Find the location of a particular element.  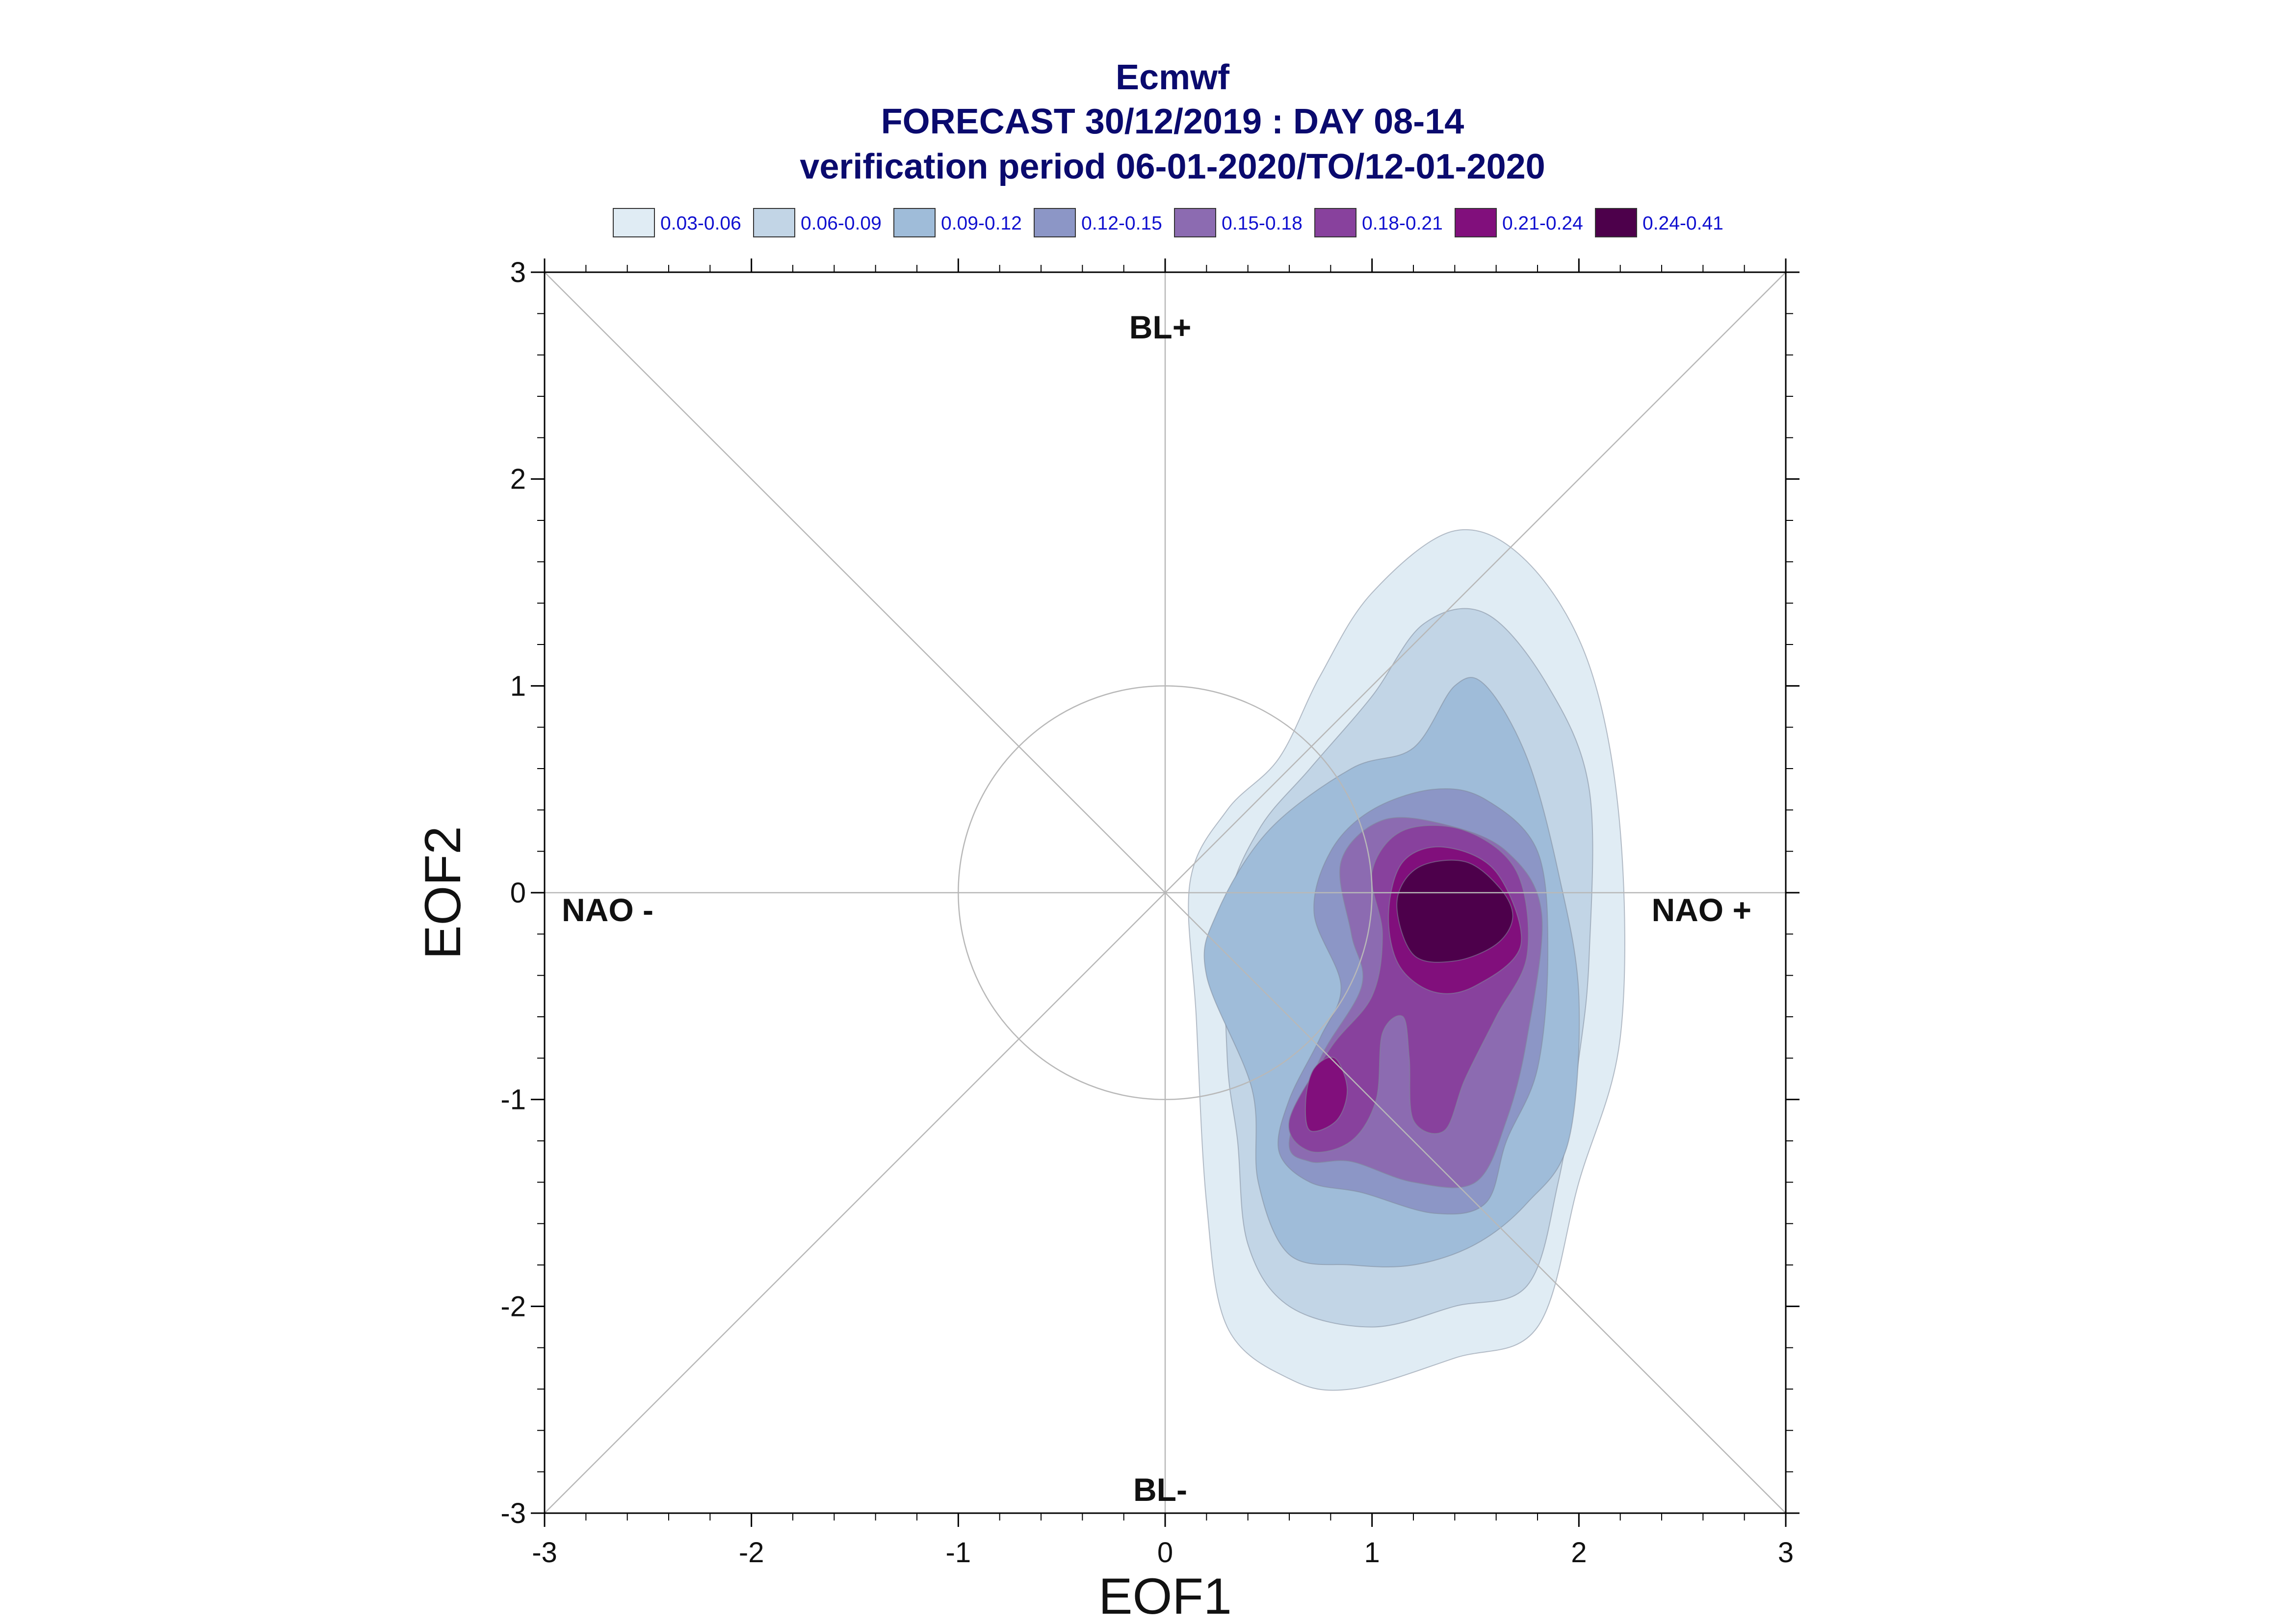

legend-label: 0.09-0.12 is located at coordinates (982, 223).